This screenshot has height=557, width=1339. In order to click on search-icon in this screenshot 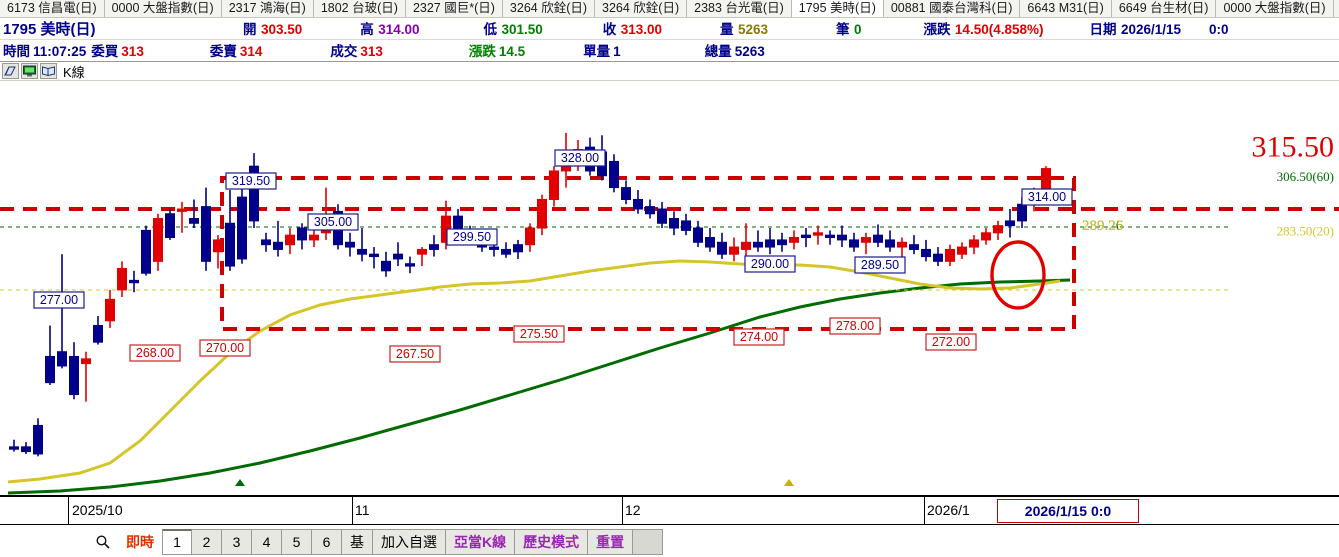, I will do `click(103, 542)`.